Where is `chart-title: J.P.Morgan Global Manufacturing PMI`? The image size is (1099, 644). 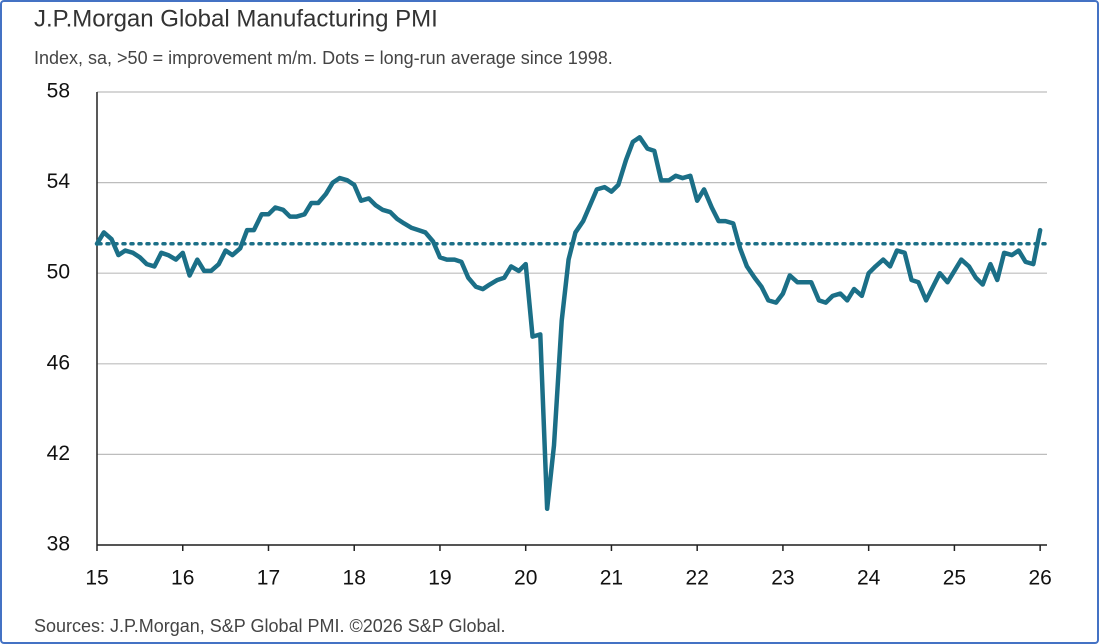 chart-title: J.P.Morgan Global Manufacturing PMI is located at coordinates (236, 18).